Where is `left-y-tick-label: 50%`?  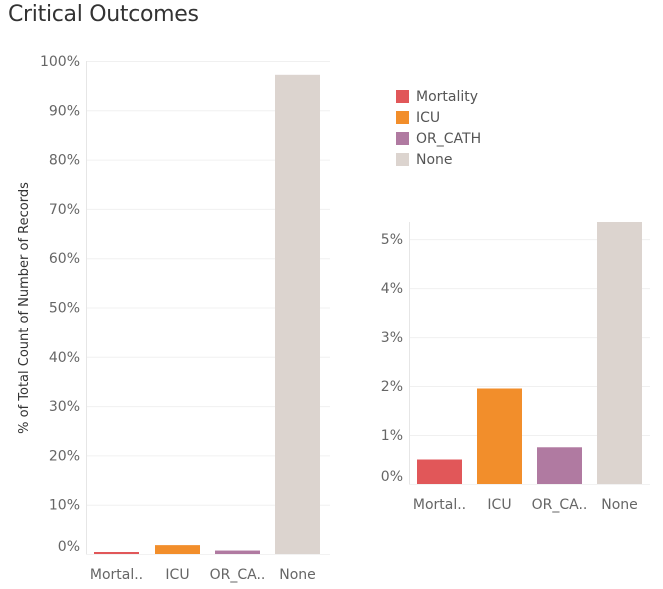
left-y-tick-label: 50% is located at coordinates (64, 309).